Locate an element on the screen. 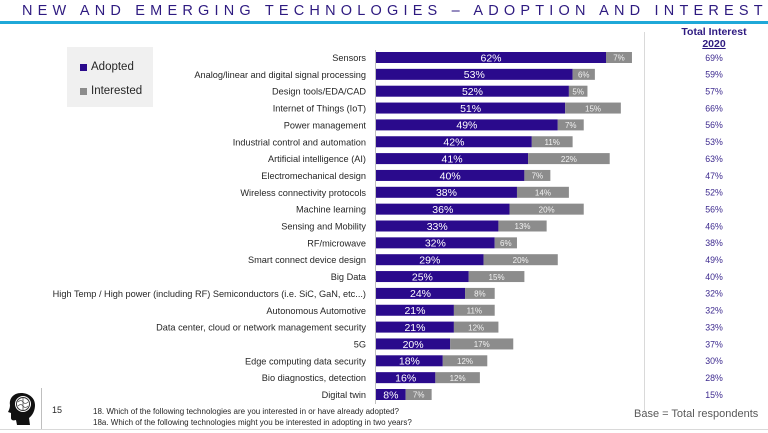 The width and height of the screenshot is (768, 433). data-label-interested: 22% is located at coordinates (569, 159).